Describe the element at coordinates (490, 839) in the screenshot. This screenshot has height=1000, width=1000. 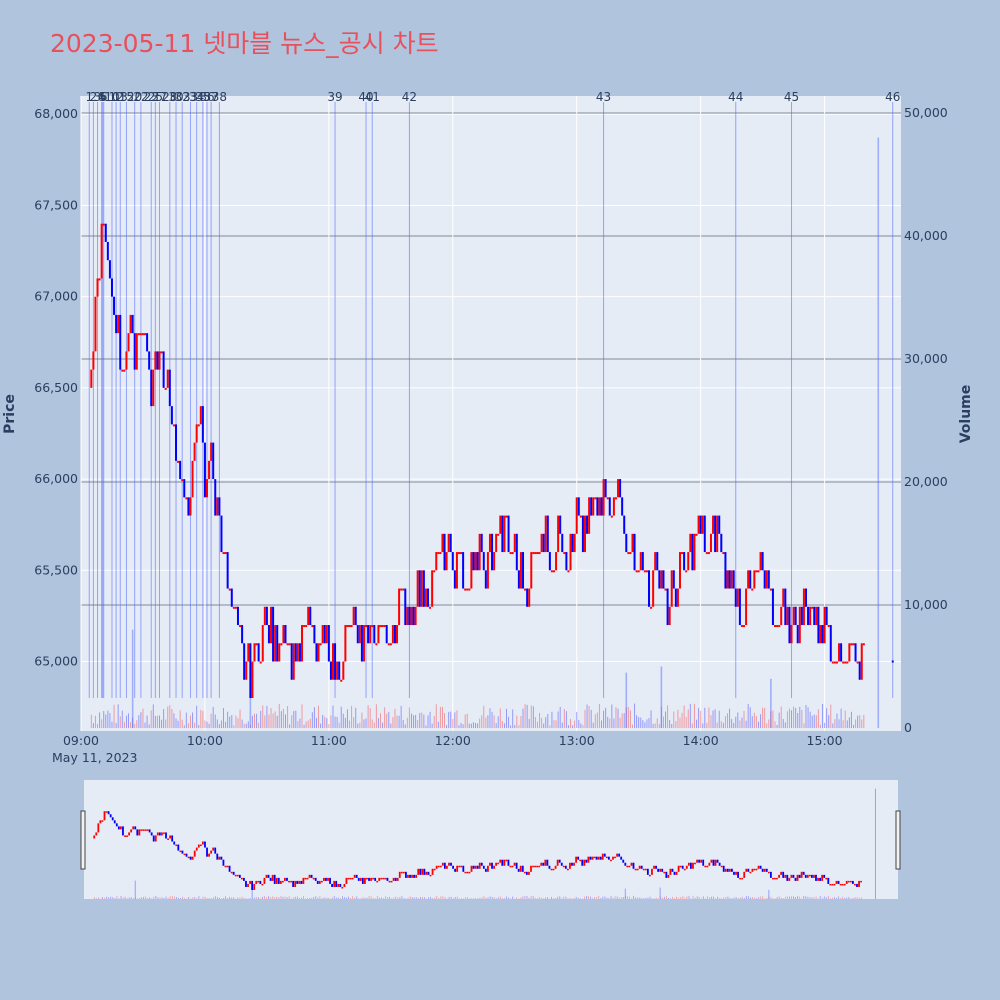
I see `range-slider` at that location.